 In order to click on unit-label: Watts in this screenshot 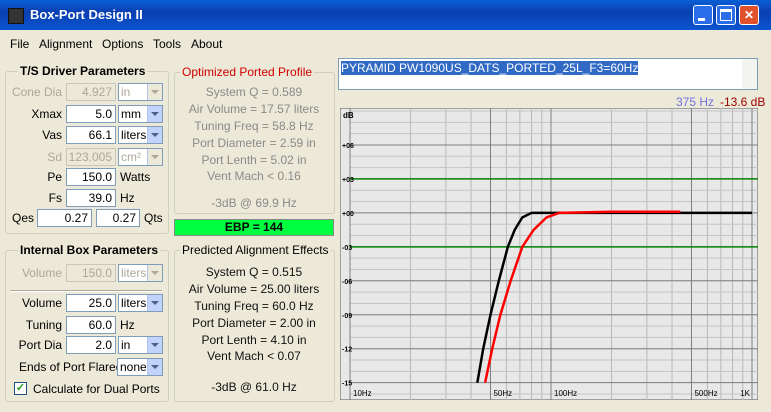, I will do `click(135, 177)`.